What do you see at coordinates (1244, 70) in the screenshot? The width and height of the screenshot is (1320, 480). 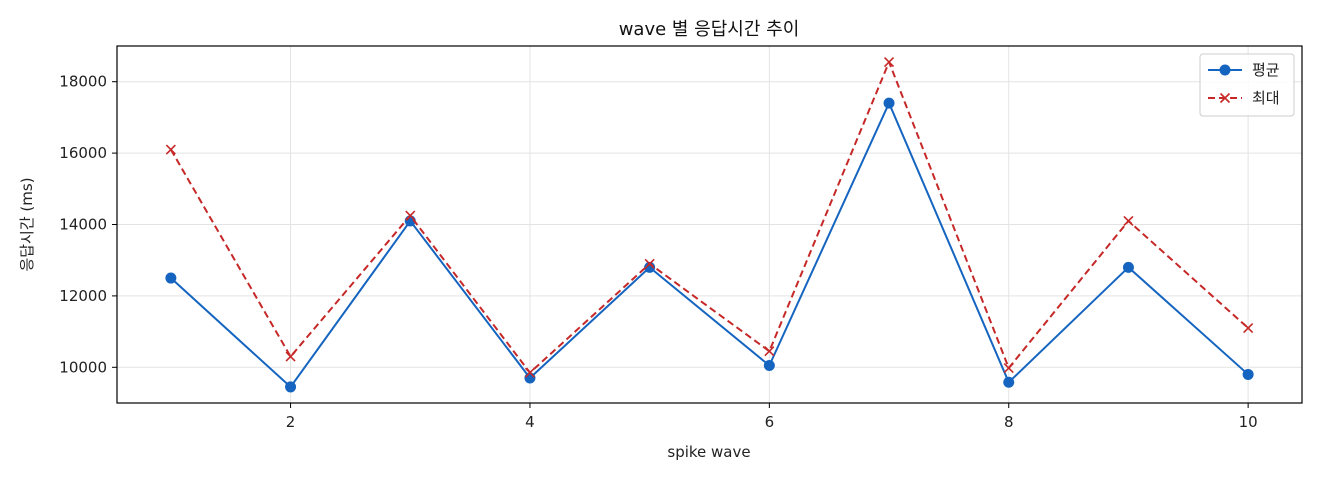 I see `legend-item: 평균` at bounding box center [1244, 70].